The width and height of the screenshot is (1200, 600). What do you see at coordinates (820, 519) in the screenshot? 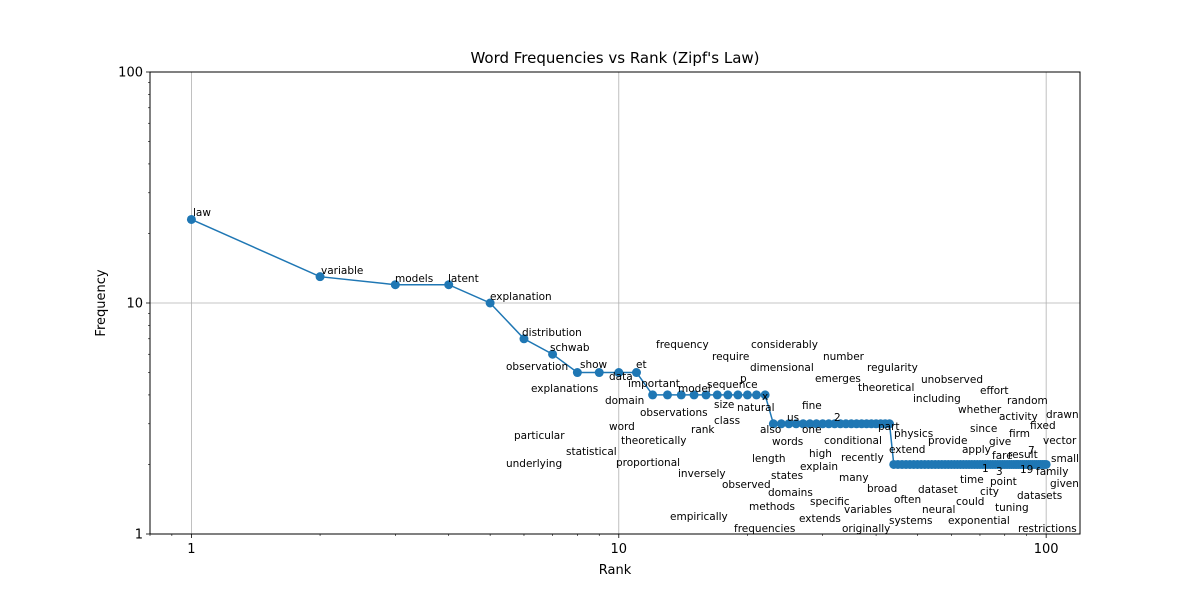
I see `word-annotation: extends` at bounding box center [820, 519].